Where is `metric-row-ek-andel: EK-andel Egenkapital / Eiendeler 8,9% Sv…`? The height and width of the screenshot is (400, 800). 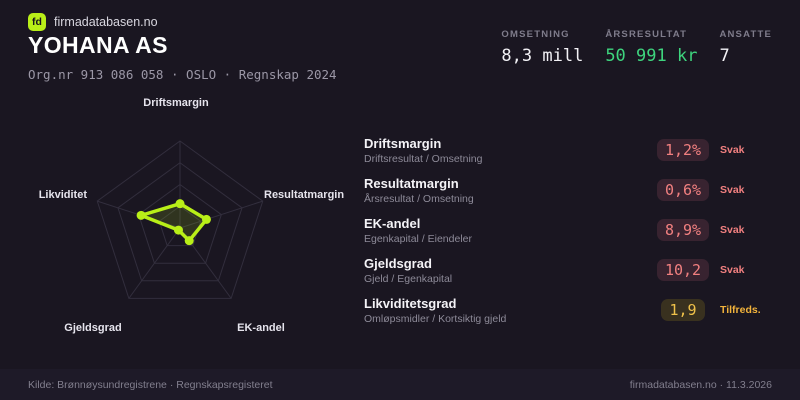
metric-row-ek-andel: EK-andel Egenkapital / Eiendeler 8,9% Sv… is located at coordinates (568, 230).